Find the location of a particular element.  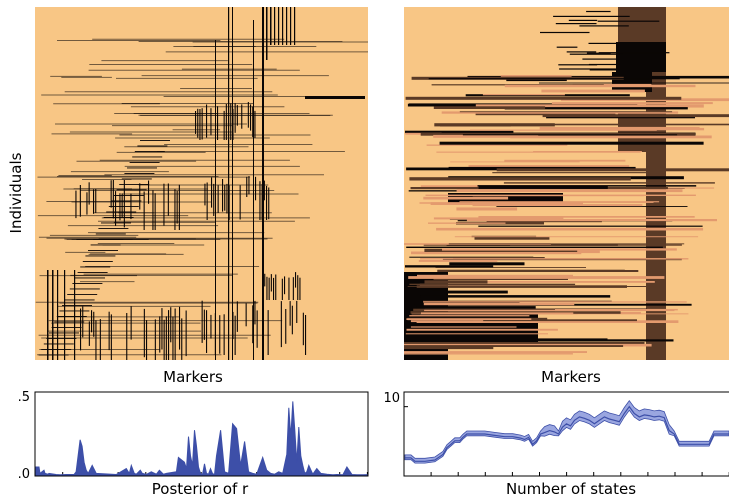

x-axis-label-right: Markers is located at coordinates (571, 377).